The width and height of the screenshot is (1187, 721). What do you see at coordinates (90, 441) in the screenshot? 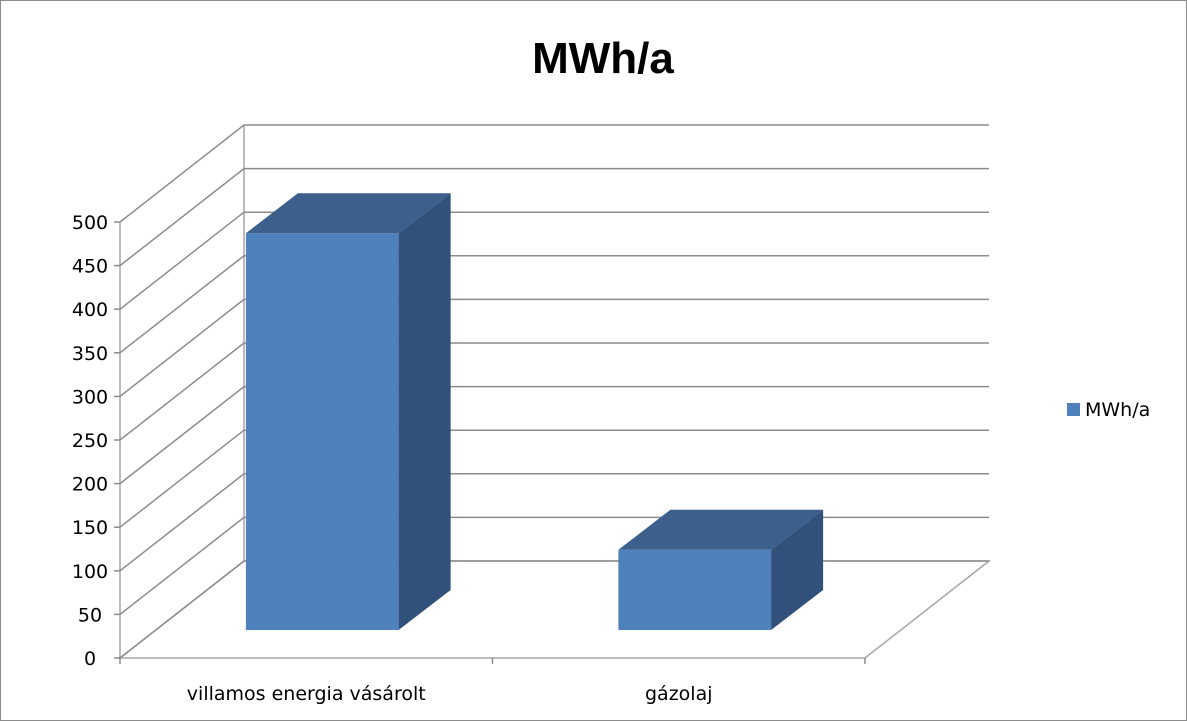
I see `y-tick-label: 250` at bounding box center [90, 441].